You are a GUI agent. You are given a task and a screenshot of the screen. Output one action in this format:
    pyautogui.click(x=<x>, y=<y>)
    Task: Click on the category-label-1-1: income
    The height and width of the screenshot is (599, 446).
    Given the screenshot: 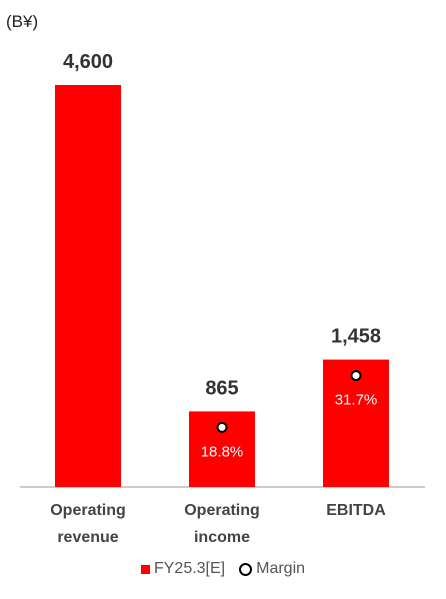 What is the action you would take?
    pyautogui.click(x=222, y=537)
    